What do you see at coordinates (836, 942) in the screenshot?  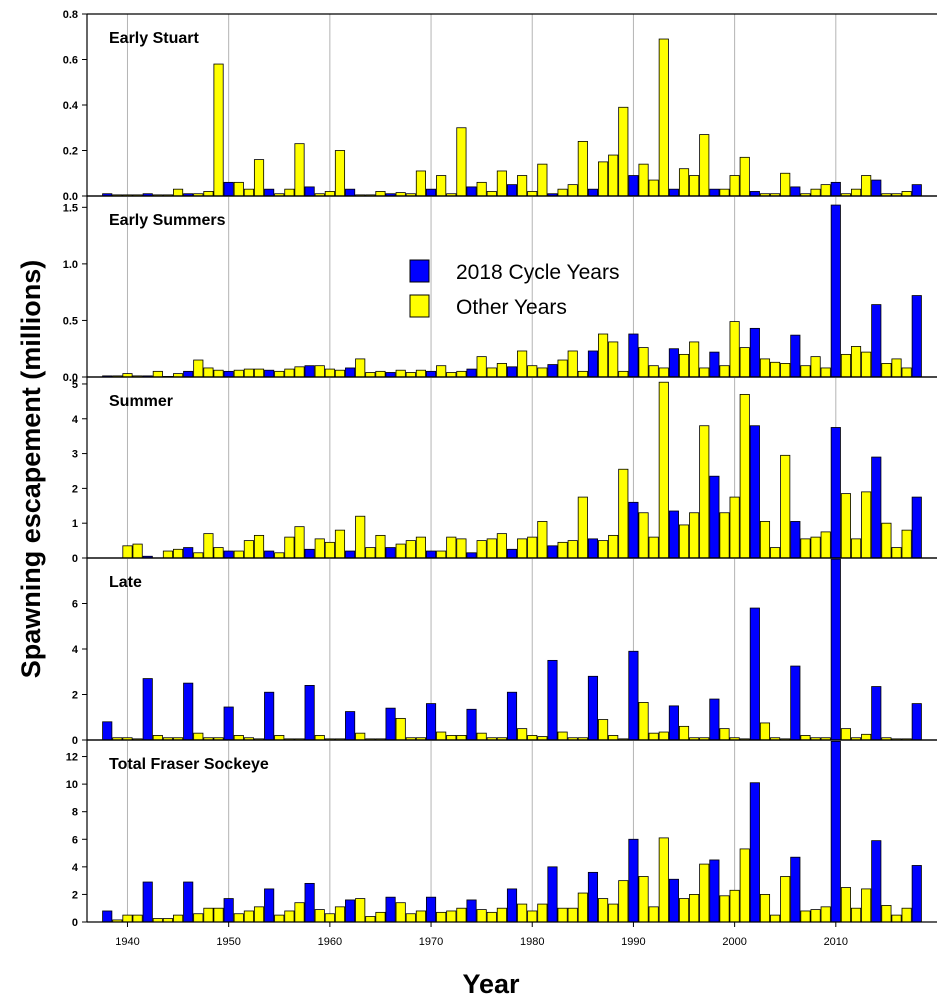 I see `x-tick-label: 2010` at bounding box center [836, 942].